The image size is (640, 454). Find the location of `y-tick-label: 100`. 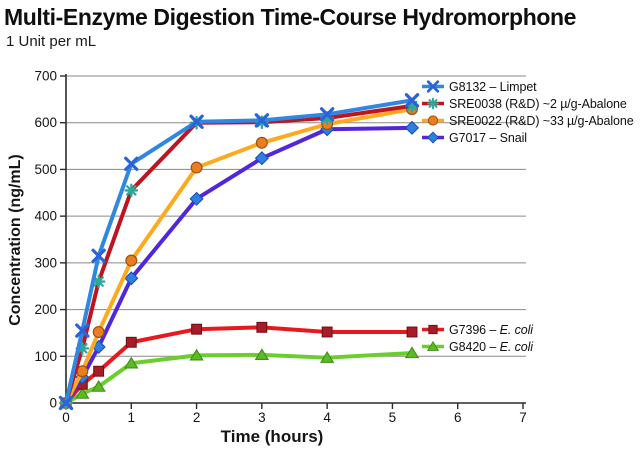

y-tick-label: 100 is located at coordinates (45, 356).